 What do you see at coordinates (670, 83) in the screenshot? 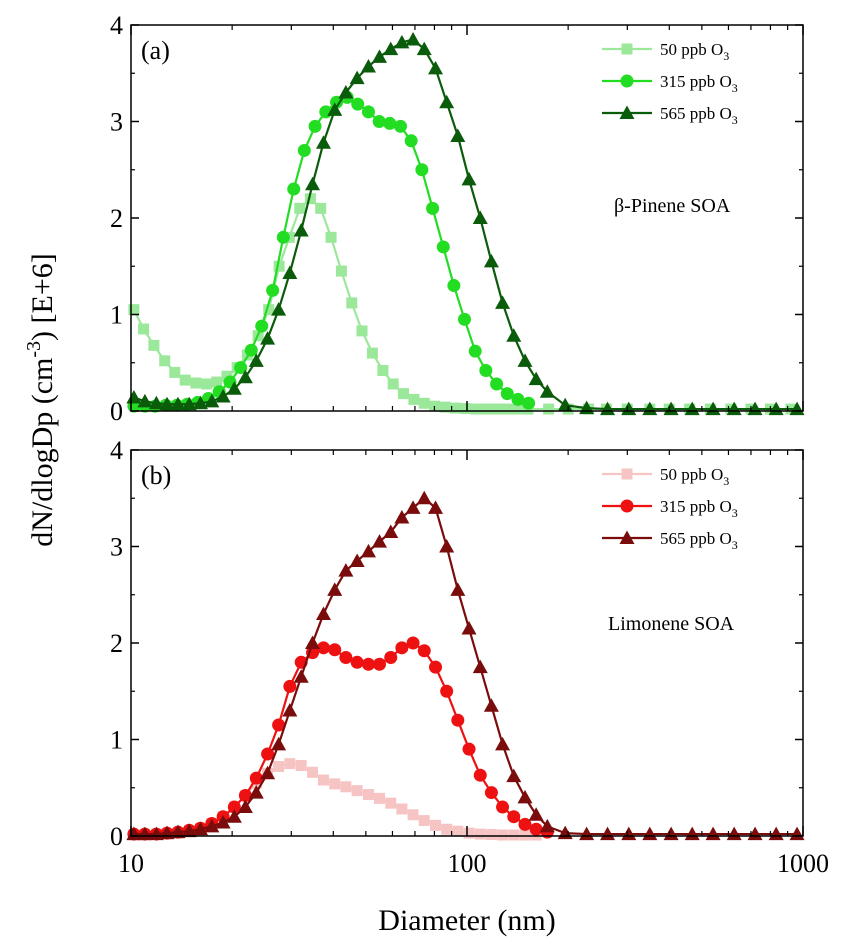
I see `legend-item: 315 ppb O3` at bounding box center [670, 83].